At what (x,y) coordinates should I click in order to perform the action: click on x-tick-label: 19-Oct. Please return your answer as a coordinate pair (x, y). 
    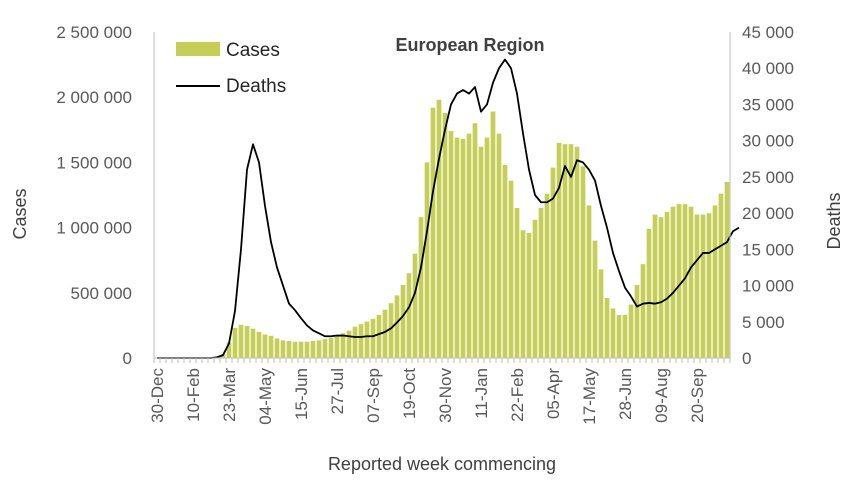
    Looking at the image, I should click on (409, 393).